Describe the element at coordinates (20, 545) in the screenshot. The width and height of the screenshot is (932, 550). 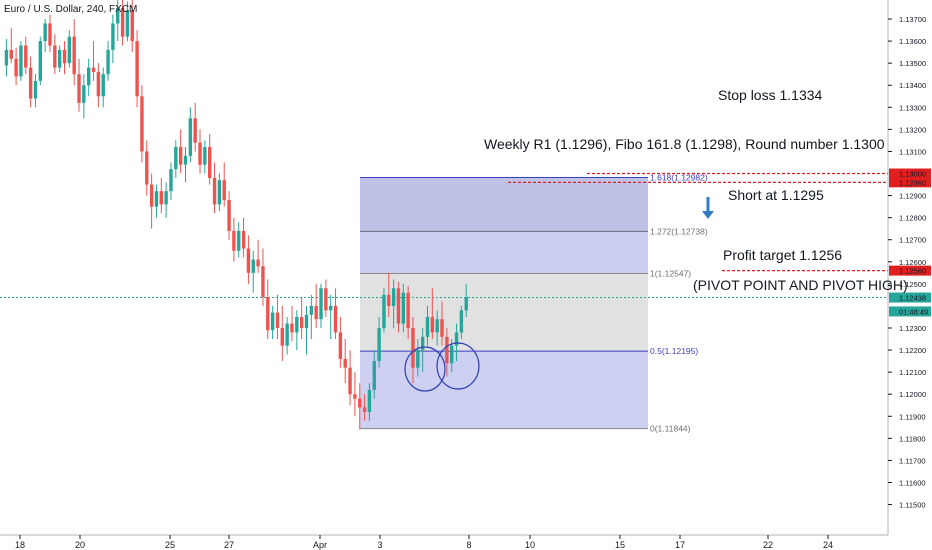
I see `time-tick-label: 18` at that location.